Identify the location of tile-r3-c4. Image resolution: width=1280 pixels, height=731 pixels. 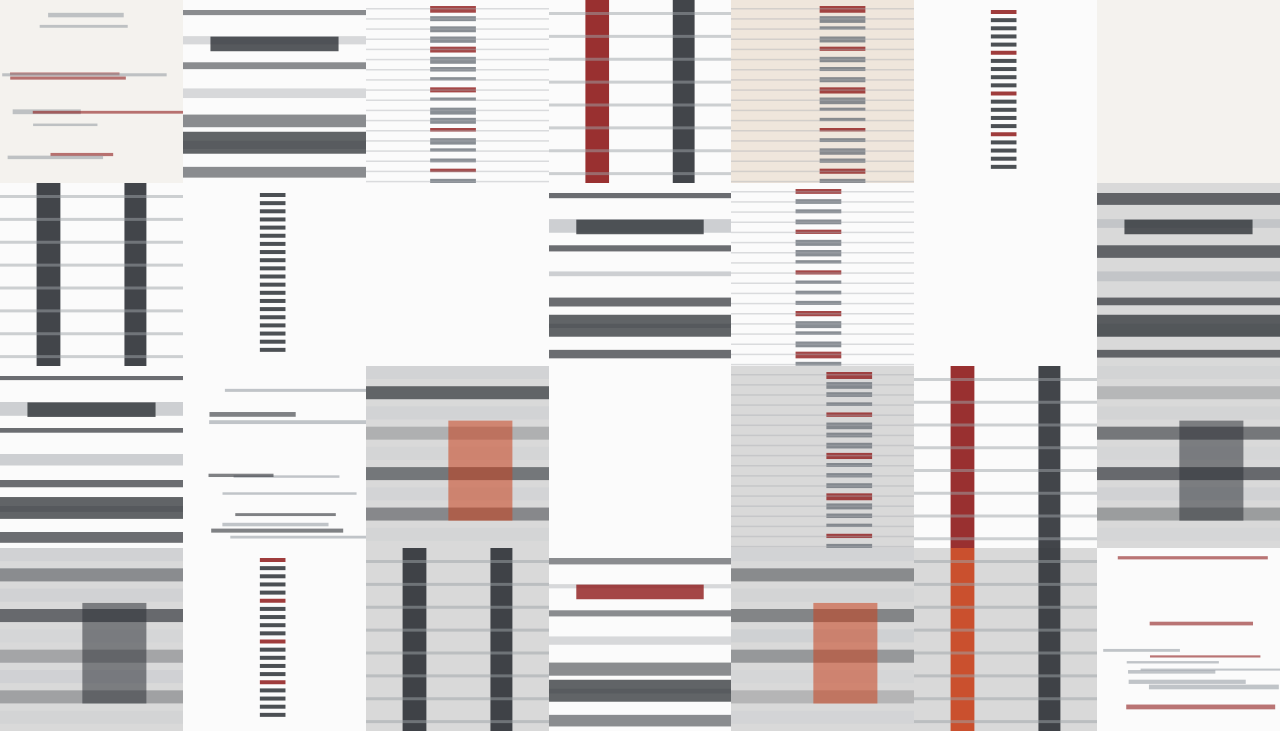
(640, 457).